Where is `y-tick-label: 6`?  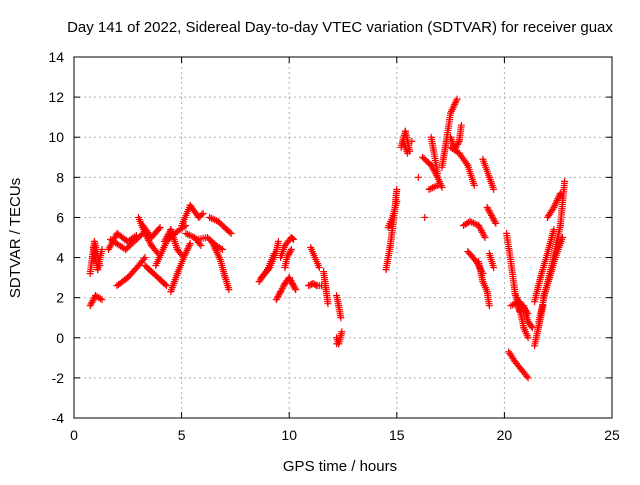
y-tick-label: 6 is located at coordinates (60, 217).